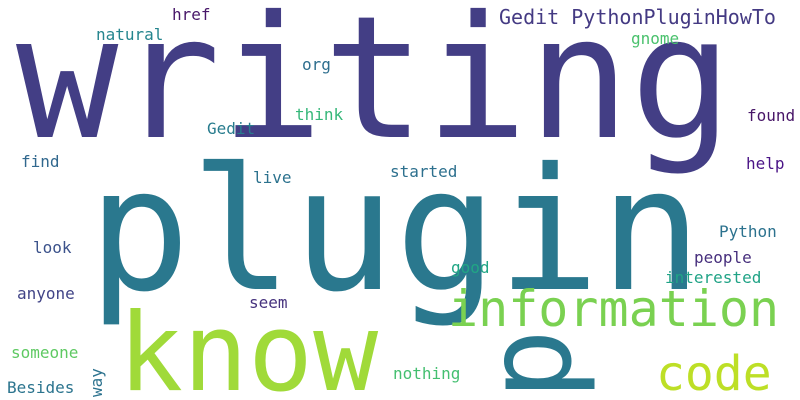 The image size is (800, 400). Describe the element at coordinates (748, 231) in the screenshot. I see `word-python: Python` at that location.